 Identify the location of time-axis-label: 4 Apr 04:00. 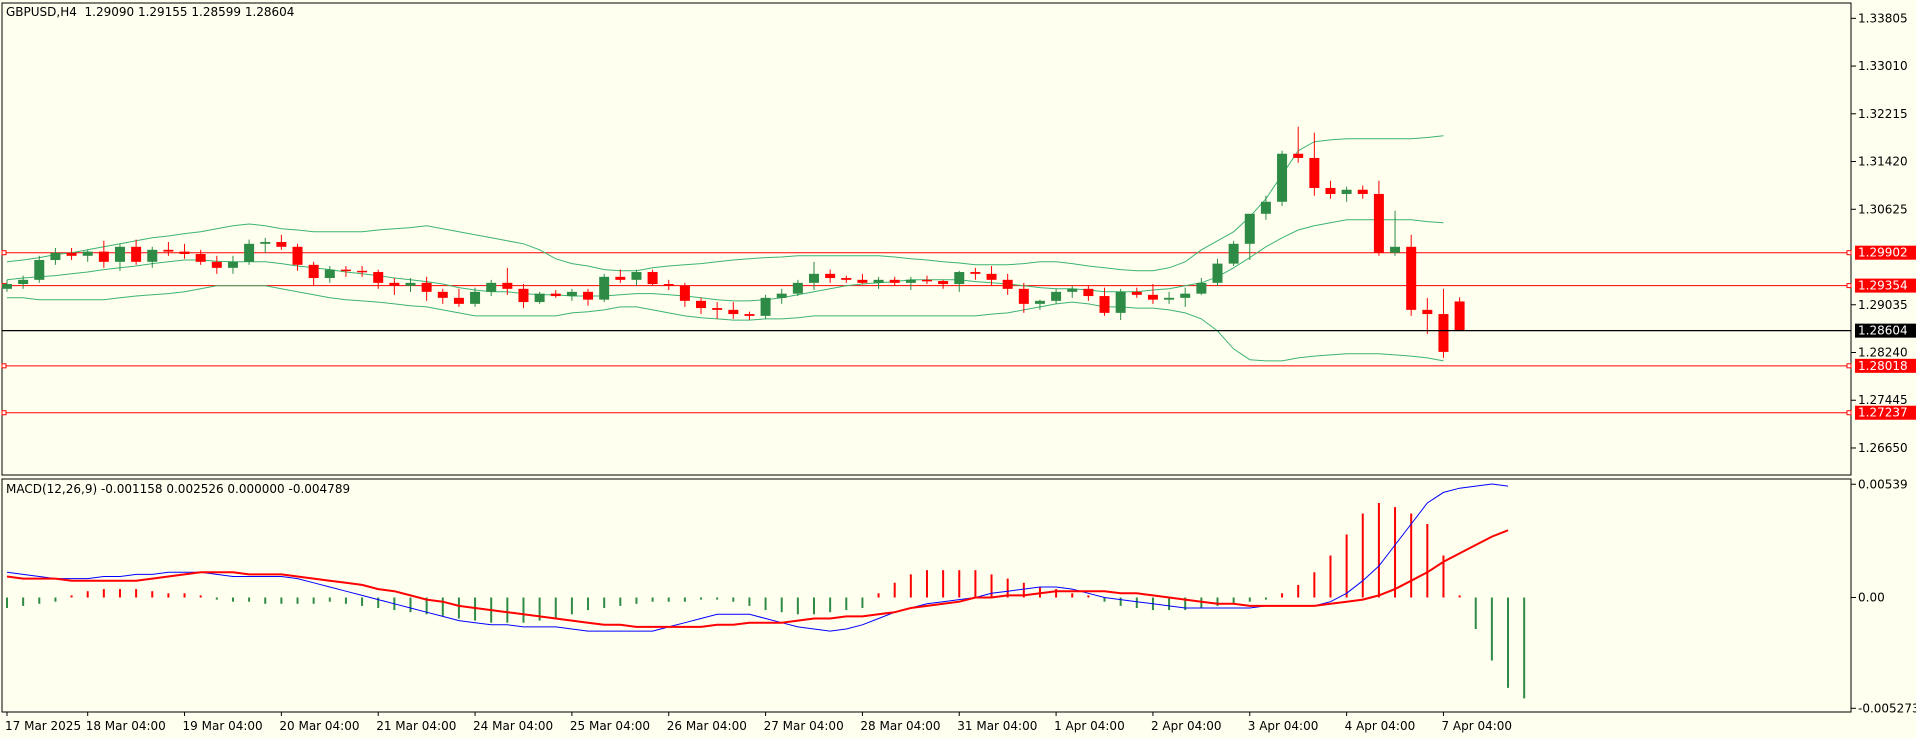
(1380, 726).